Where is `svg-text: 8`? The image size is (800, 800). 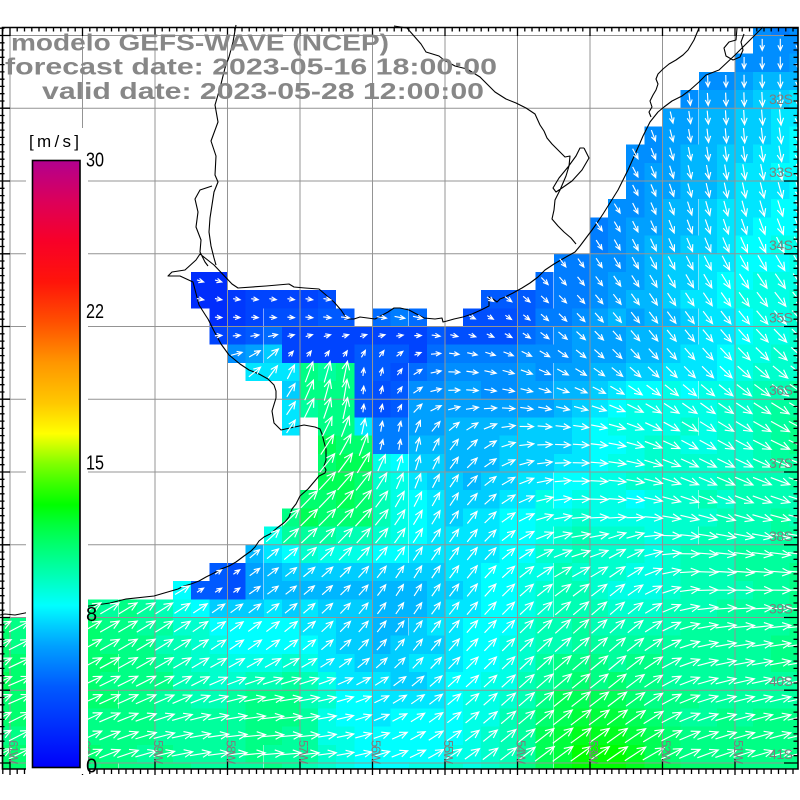 svg-text: 8 is located at coordinates (91, 615).